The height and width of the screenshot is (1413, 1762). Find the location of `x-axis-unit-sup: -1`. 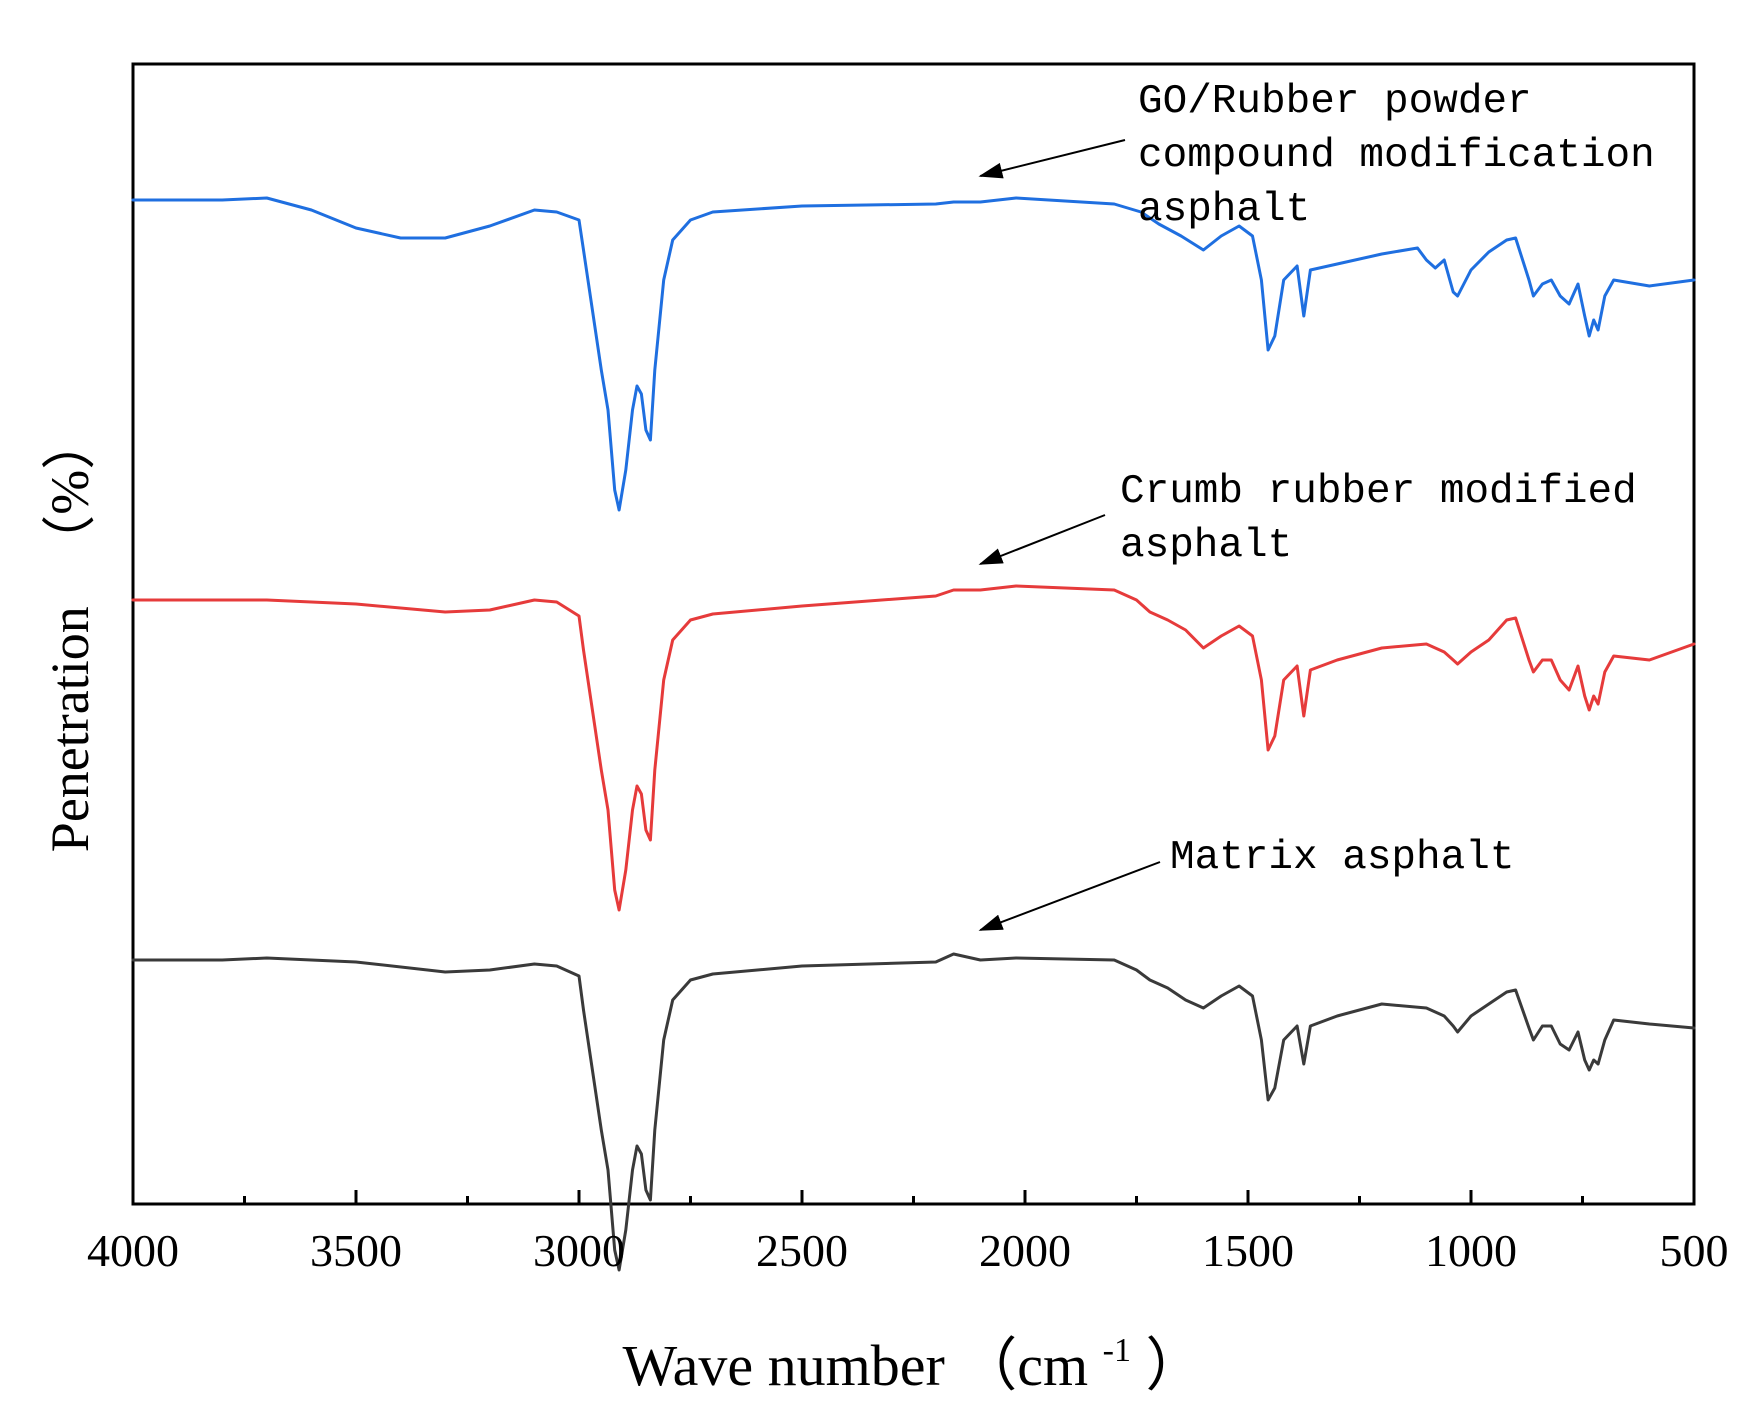

x-axis-unit-sup: -1 is located at coordinates (1117, 1350).